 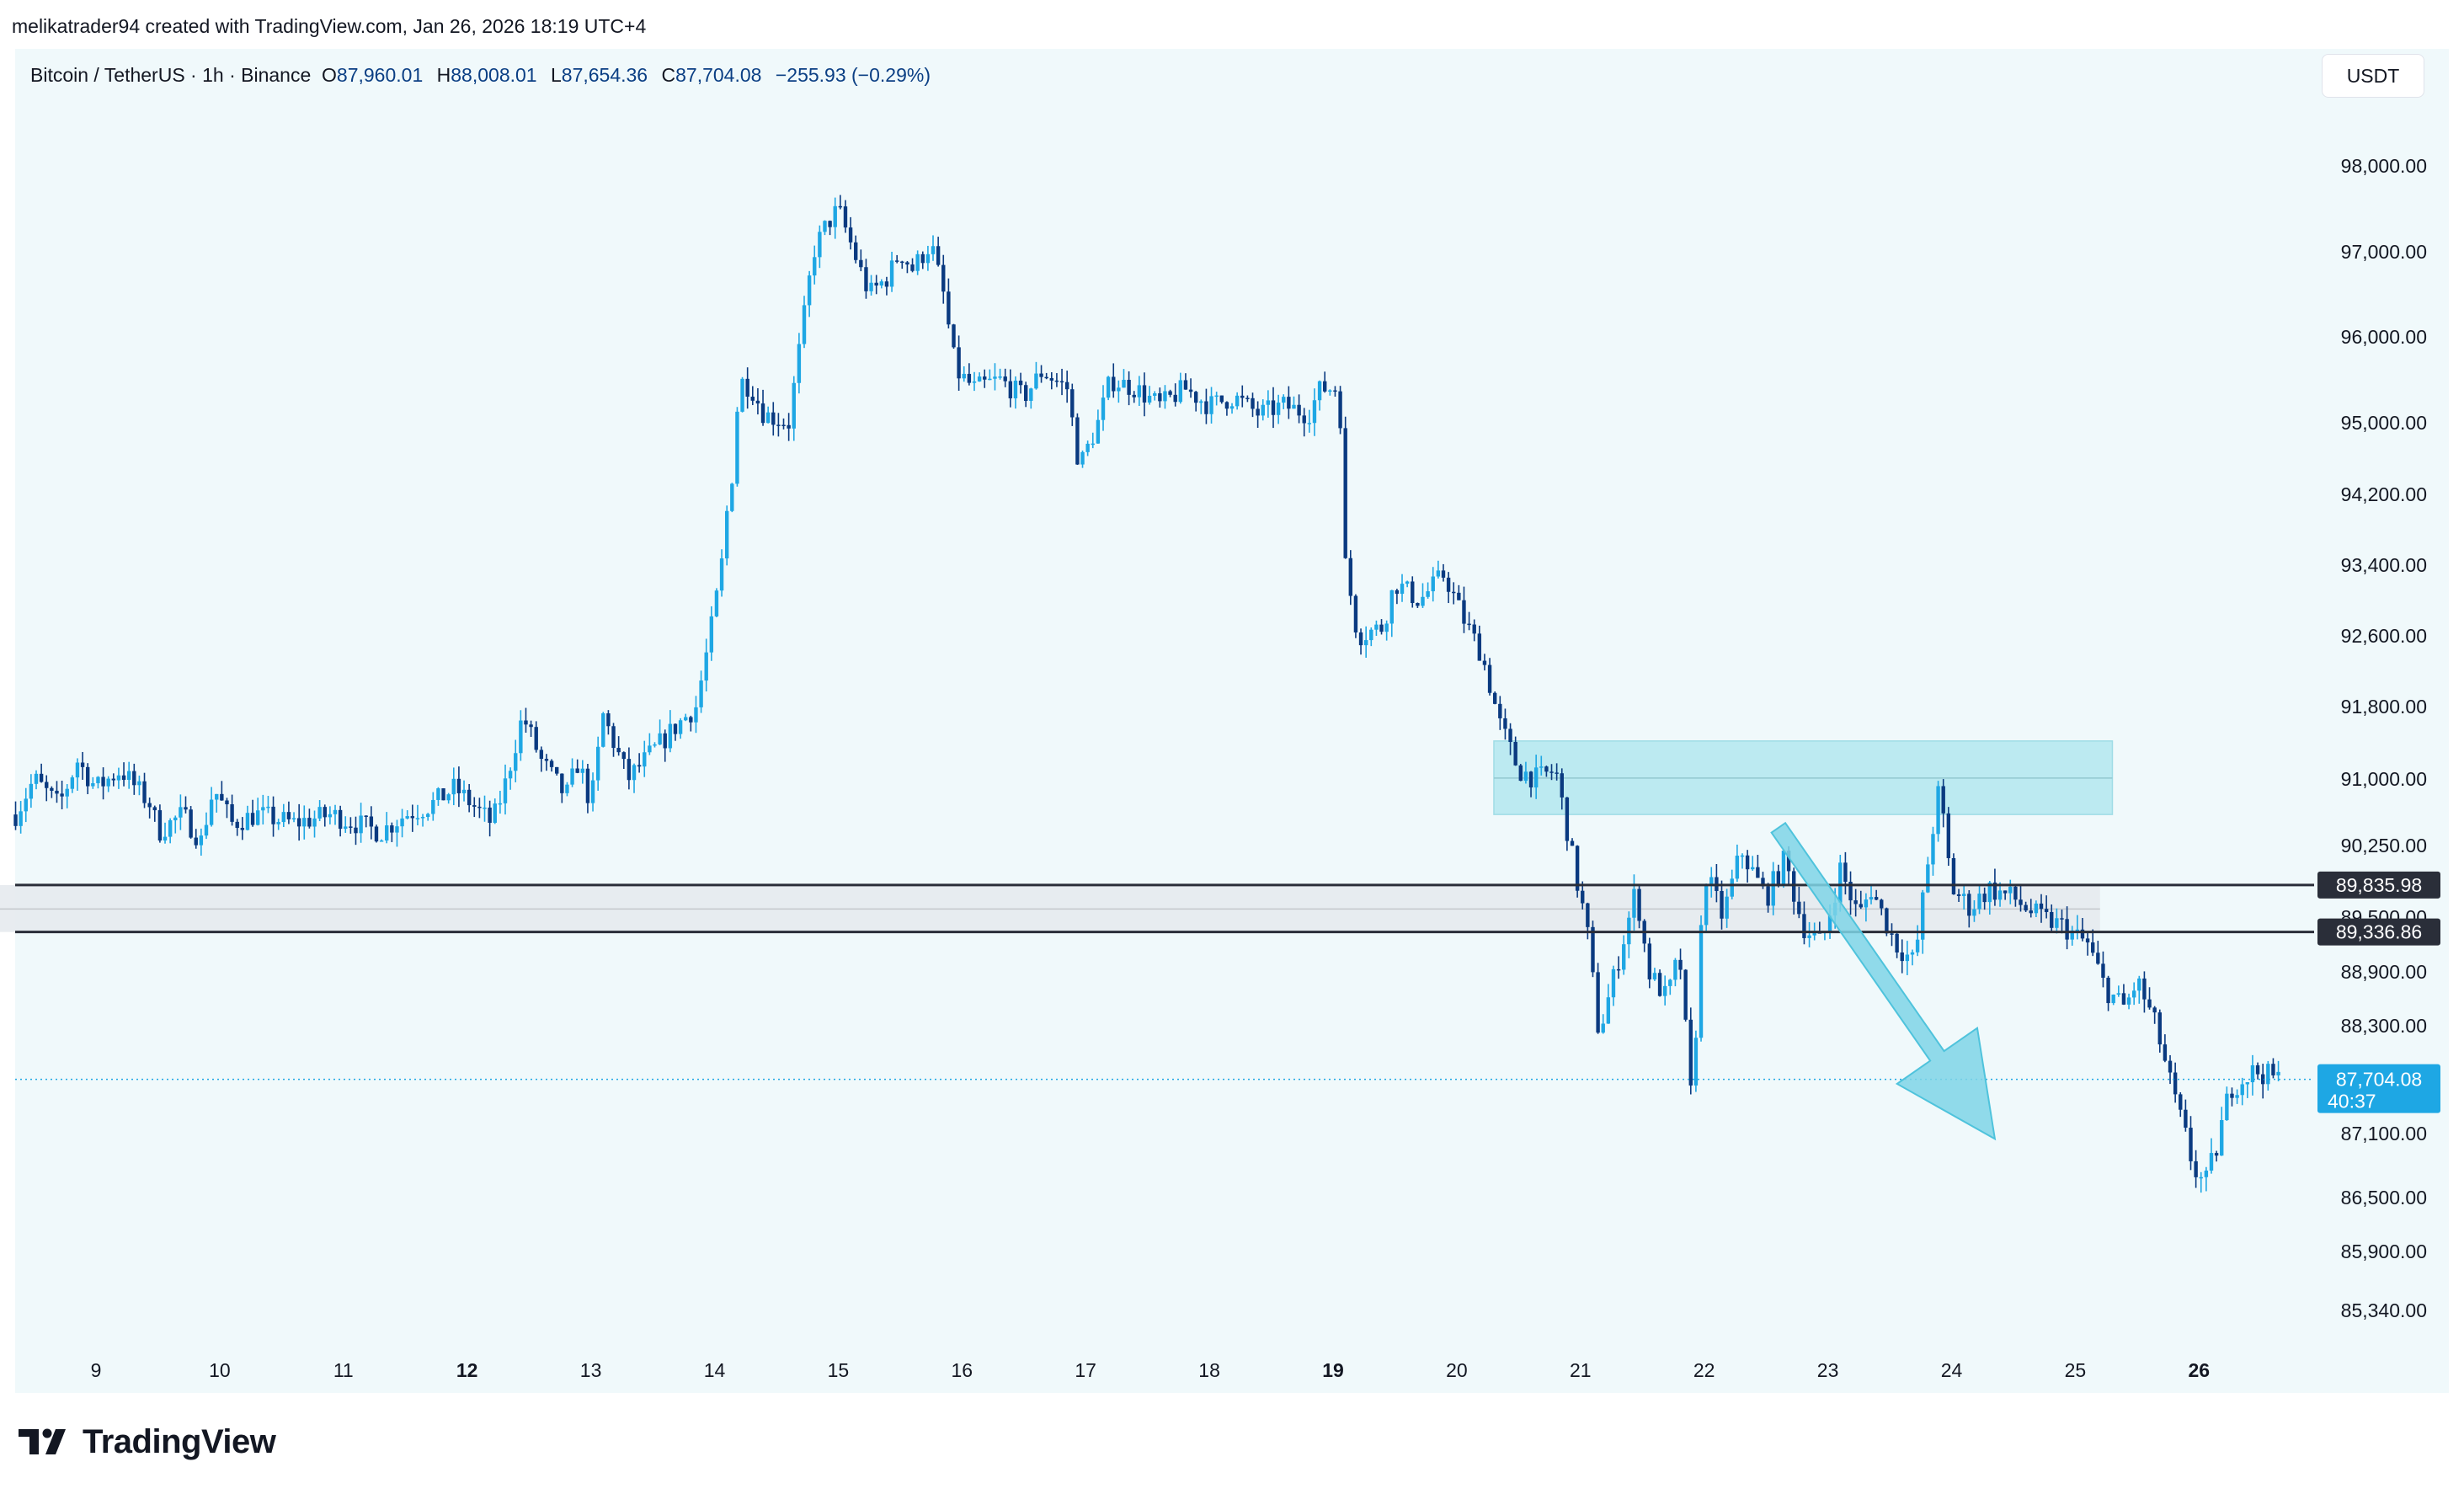 I want to click on current-price-tag, so click(x=2378, y=1089).